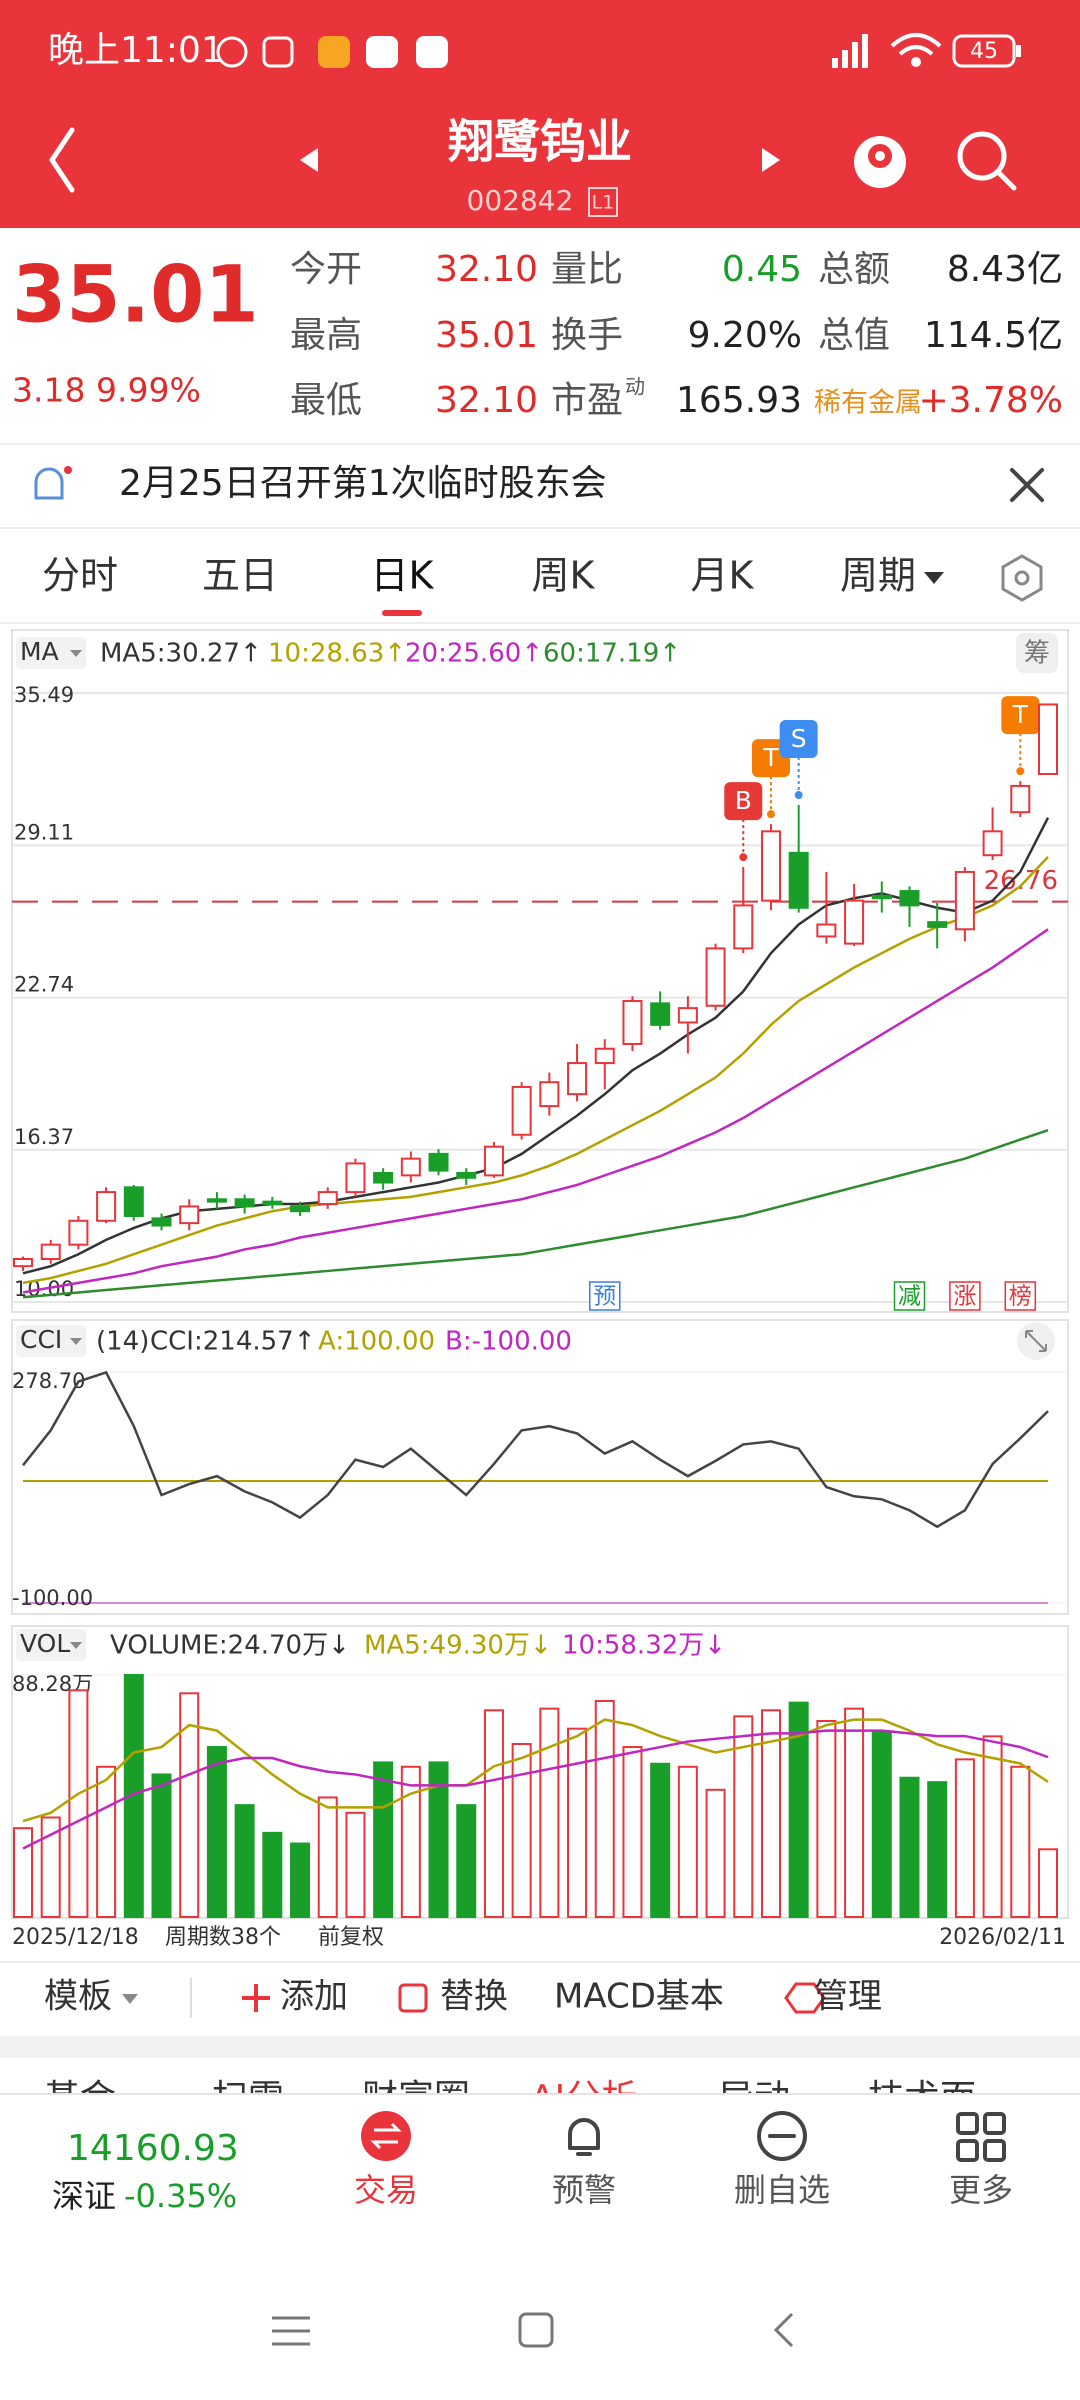 This screenshot has width=1080, height=2400. Describe the element at coordinates (44, 832) in the screenshot. I see `y-tick-label: 29.11` at that location.